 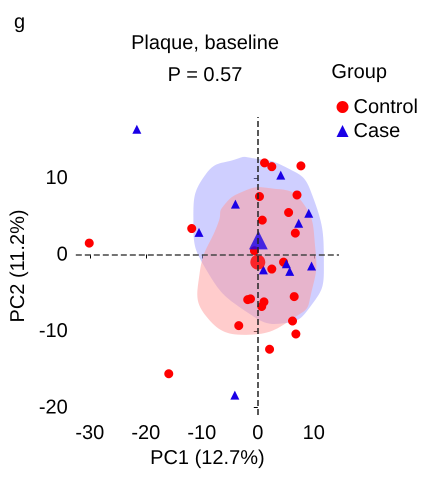 What do you see at coordinates (62, 255) in the screenshot?
I see `y-tick-label: 0` at bounding box center [62, 255].